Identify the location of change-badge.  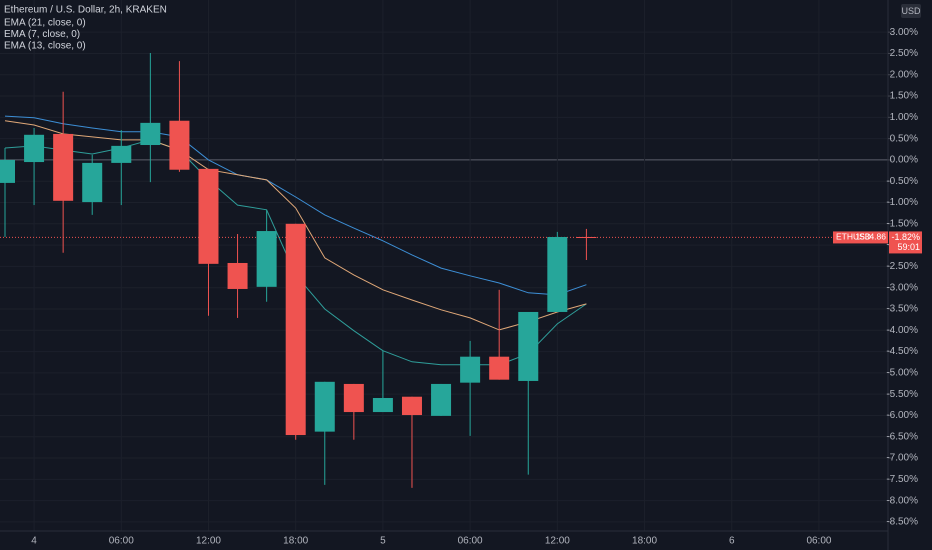
(905, 242).